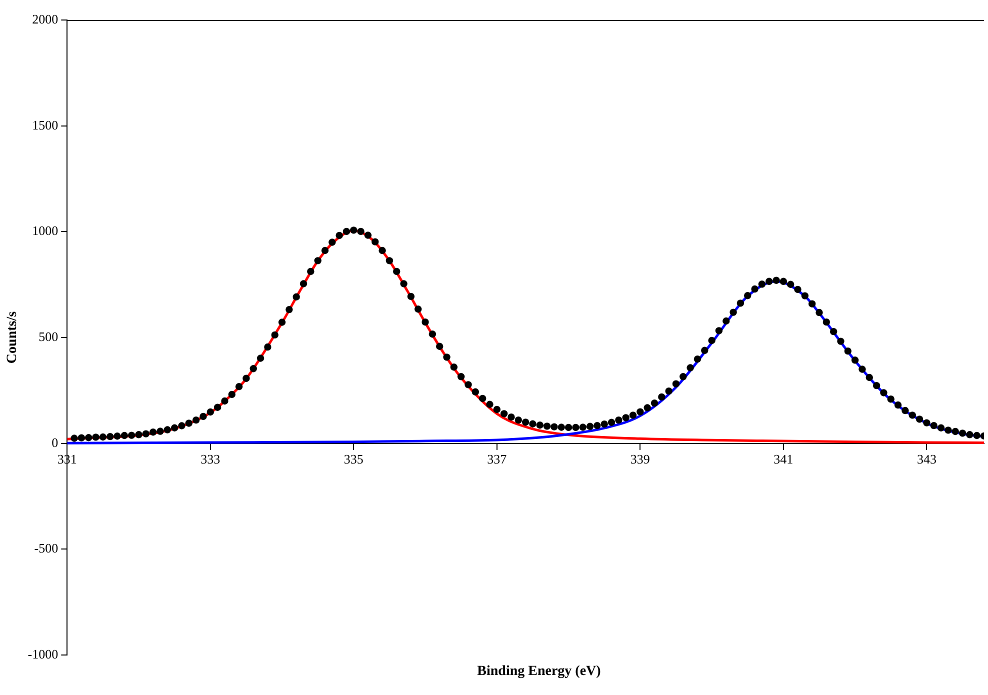 The height and width of the screenshot is (695, 988). I want to click on x-tick-label: 343, so click(926, 459).